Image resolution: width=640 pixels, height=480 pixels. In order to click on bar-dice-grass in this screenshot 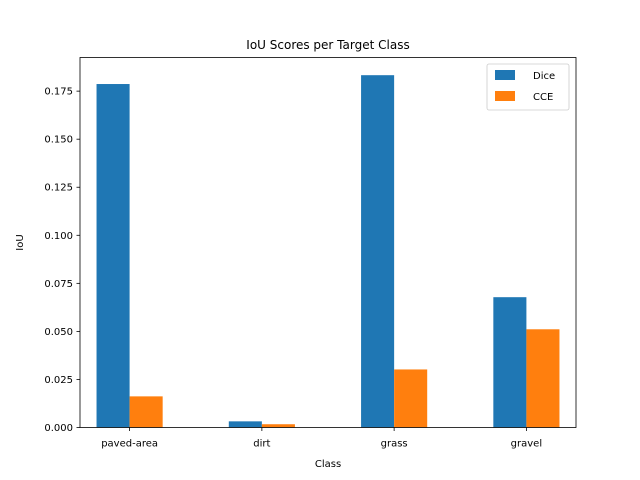, I will do `click(378, 251)`.